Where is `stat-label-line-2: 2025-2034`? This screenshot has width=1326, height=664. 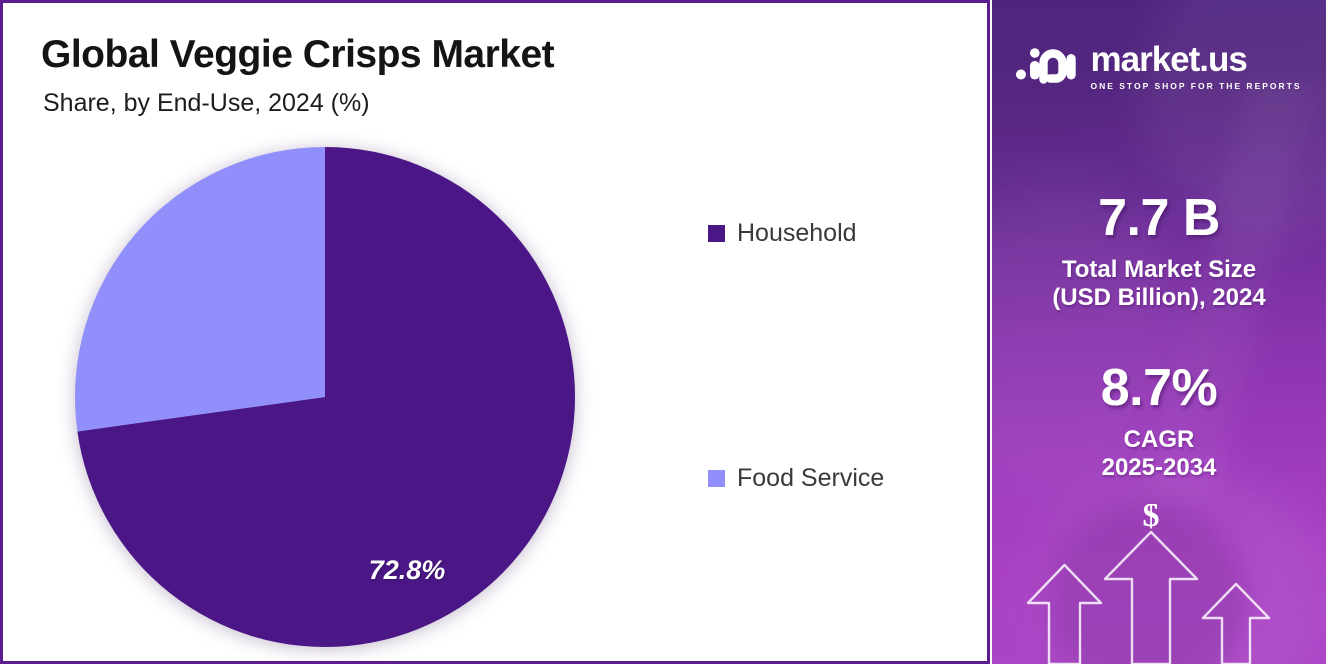
stat-label-line-2: 2025-2034 is located at coordinates (1159, 467).